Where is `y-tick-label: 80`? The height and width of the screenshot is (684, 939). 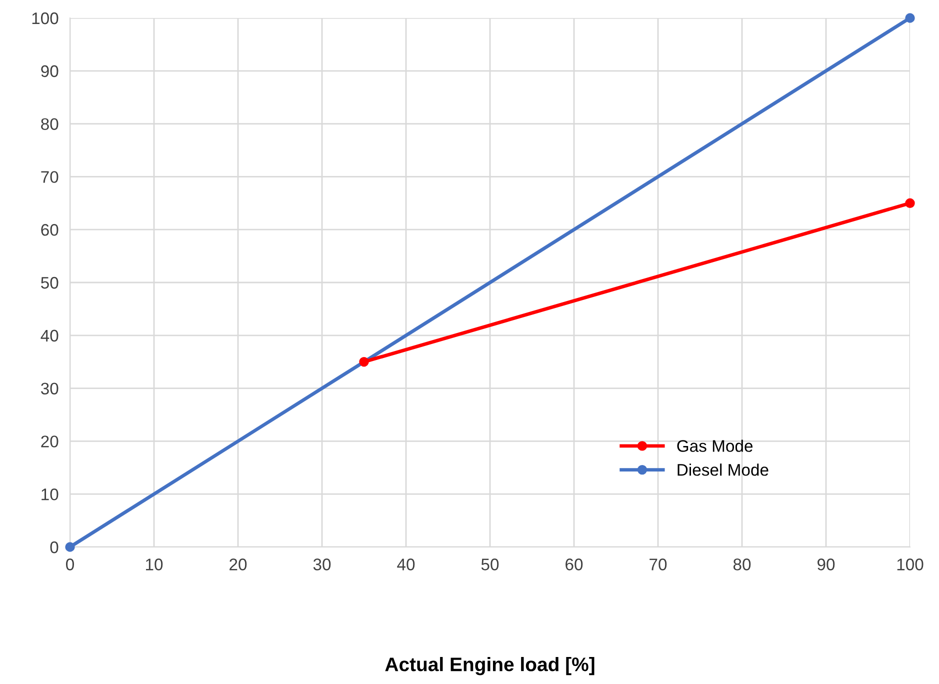 y-tick-label: 80 is located at coordinates (49, 124).